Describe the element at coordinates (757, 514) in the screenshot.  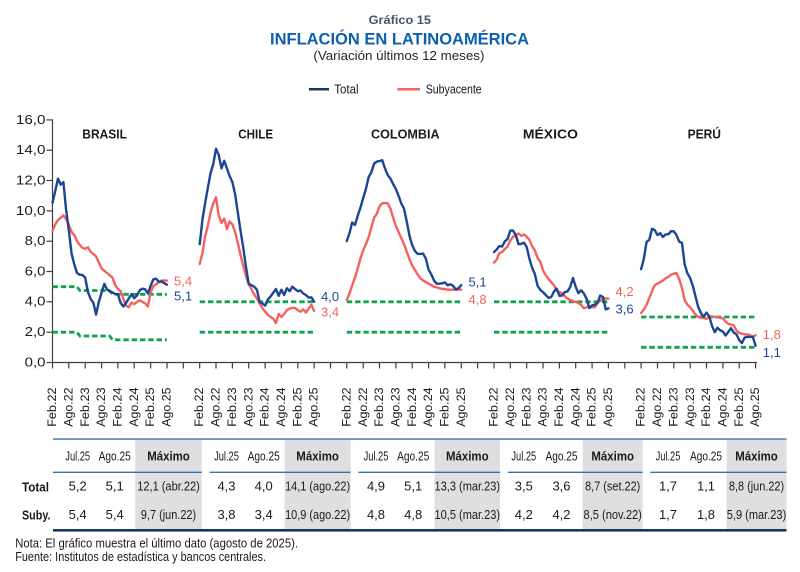
I see `svg-text: 5,9 (mar.23)` at that location.